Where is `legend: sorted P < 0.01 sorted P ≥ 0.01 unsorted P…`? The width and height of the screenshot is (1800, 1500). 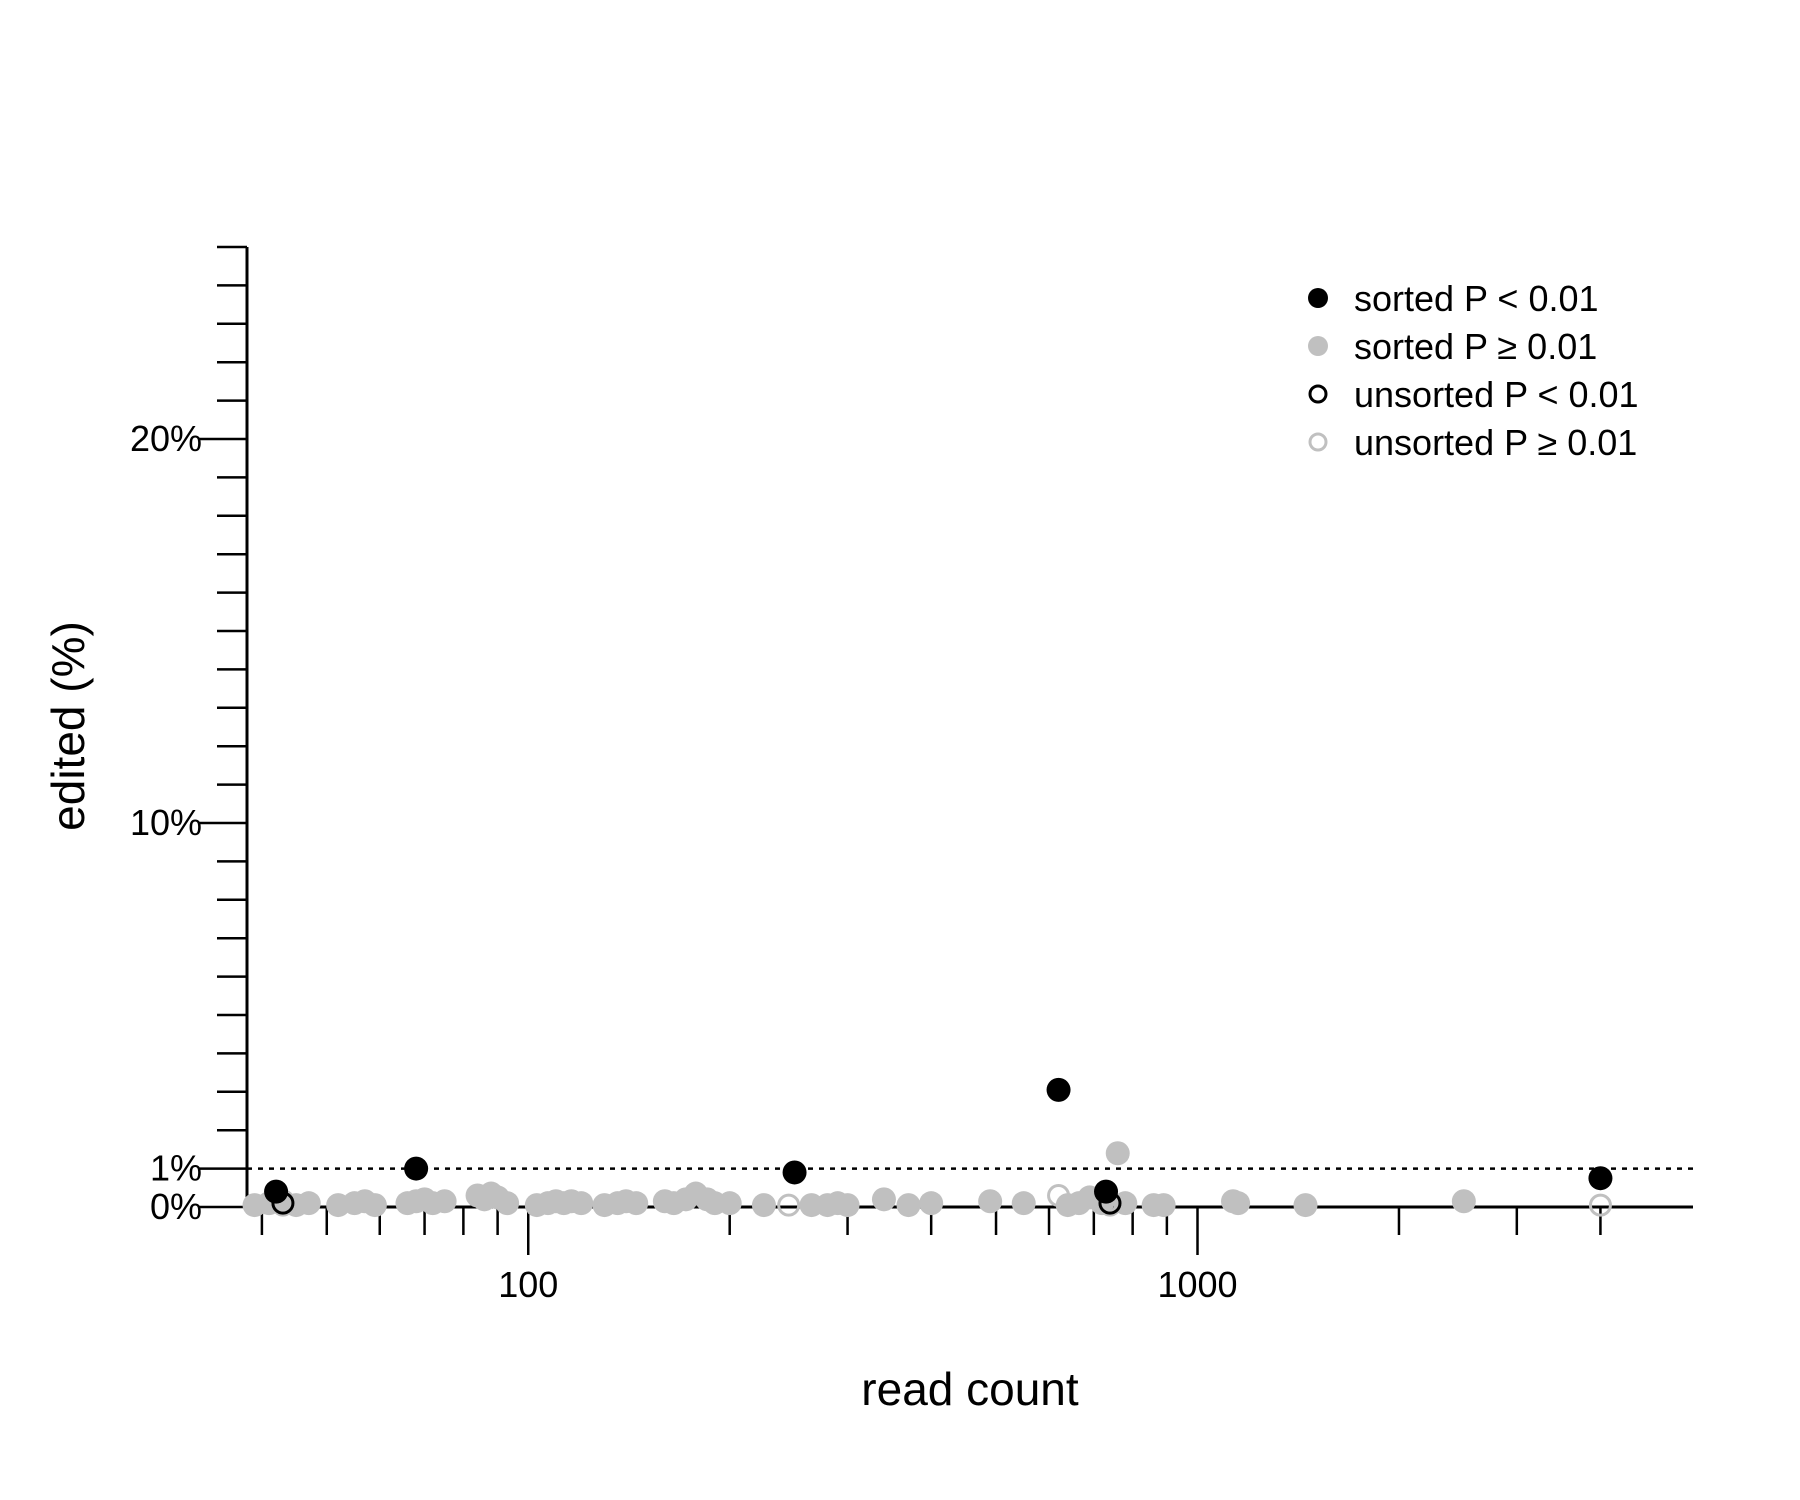
legend: sorted P < 0.01 sorted P ≥ 0.01 unsorted P… is located at coordinates (1473, 370).